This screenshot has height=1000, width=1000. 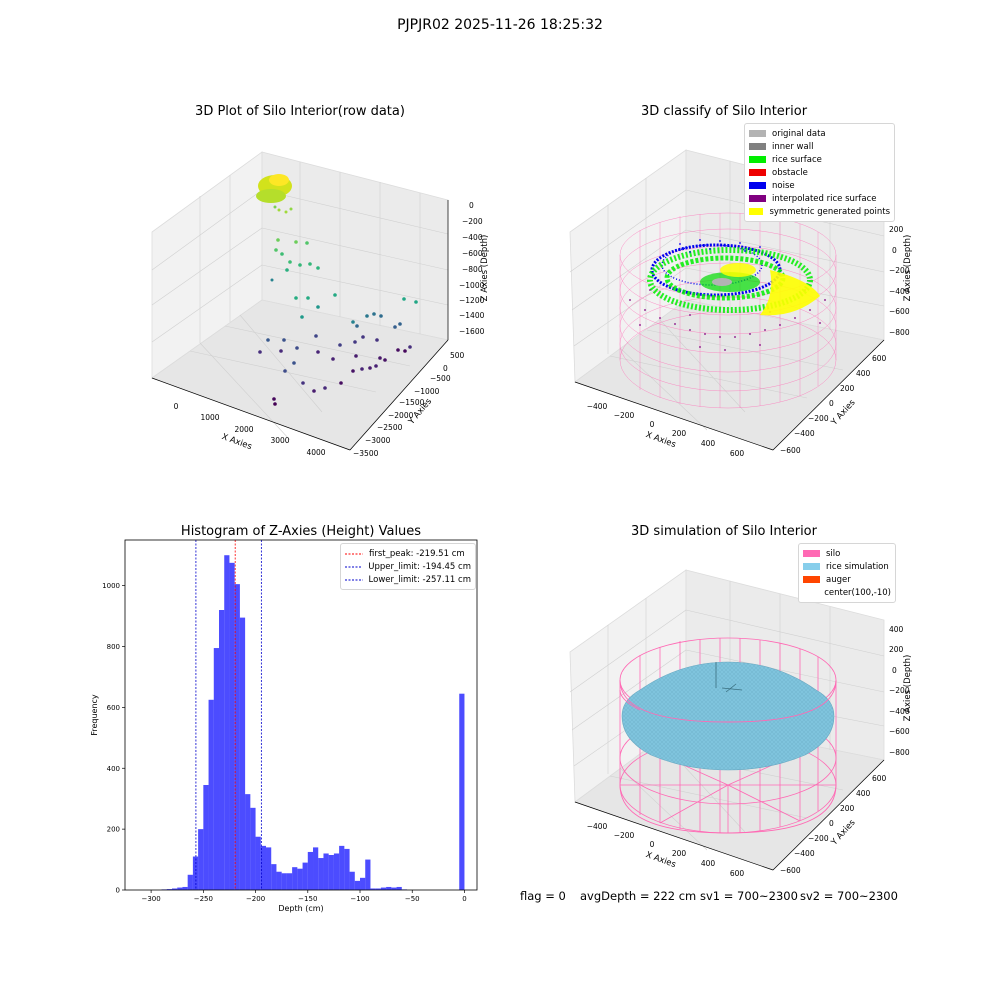 I want to click on classify-ytick: 400, so click(x=863, y=373).